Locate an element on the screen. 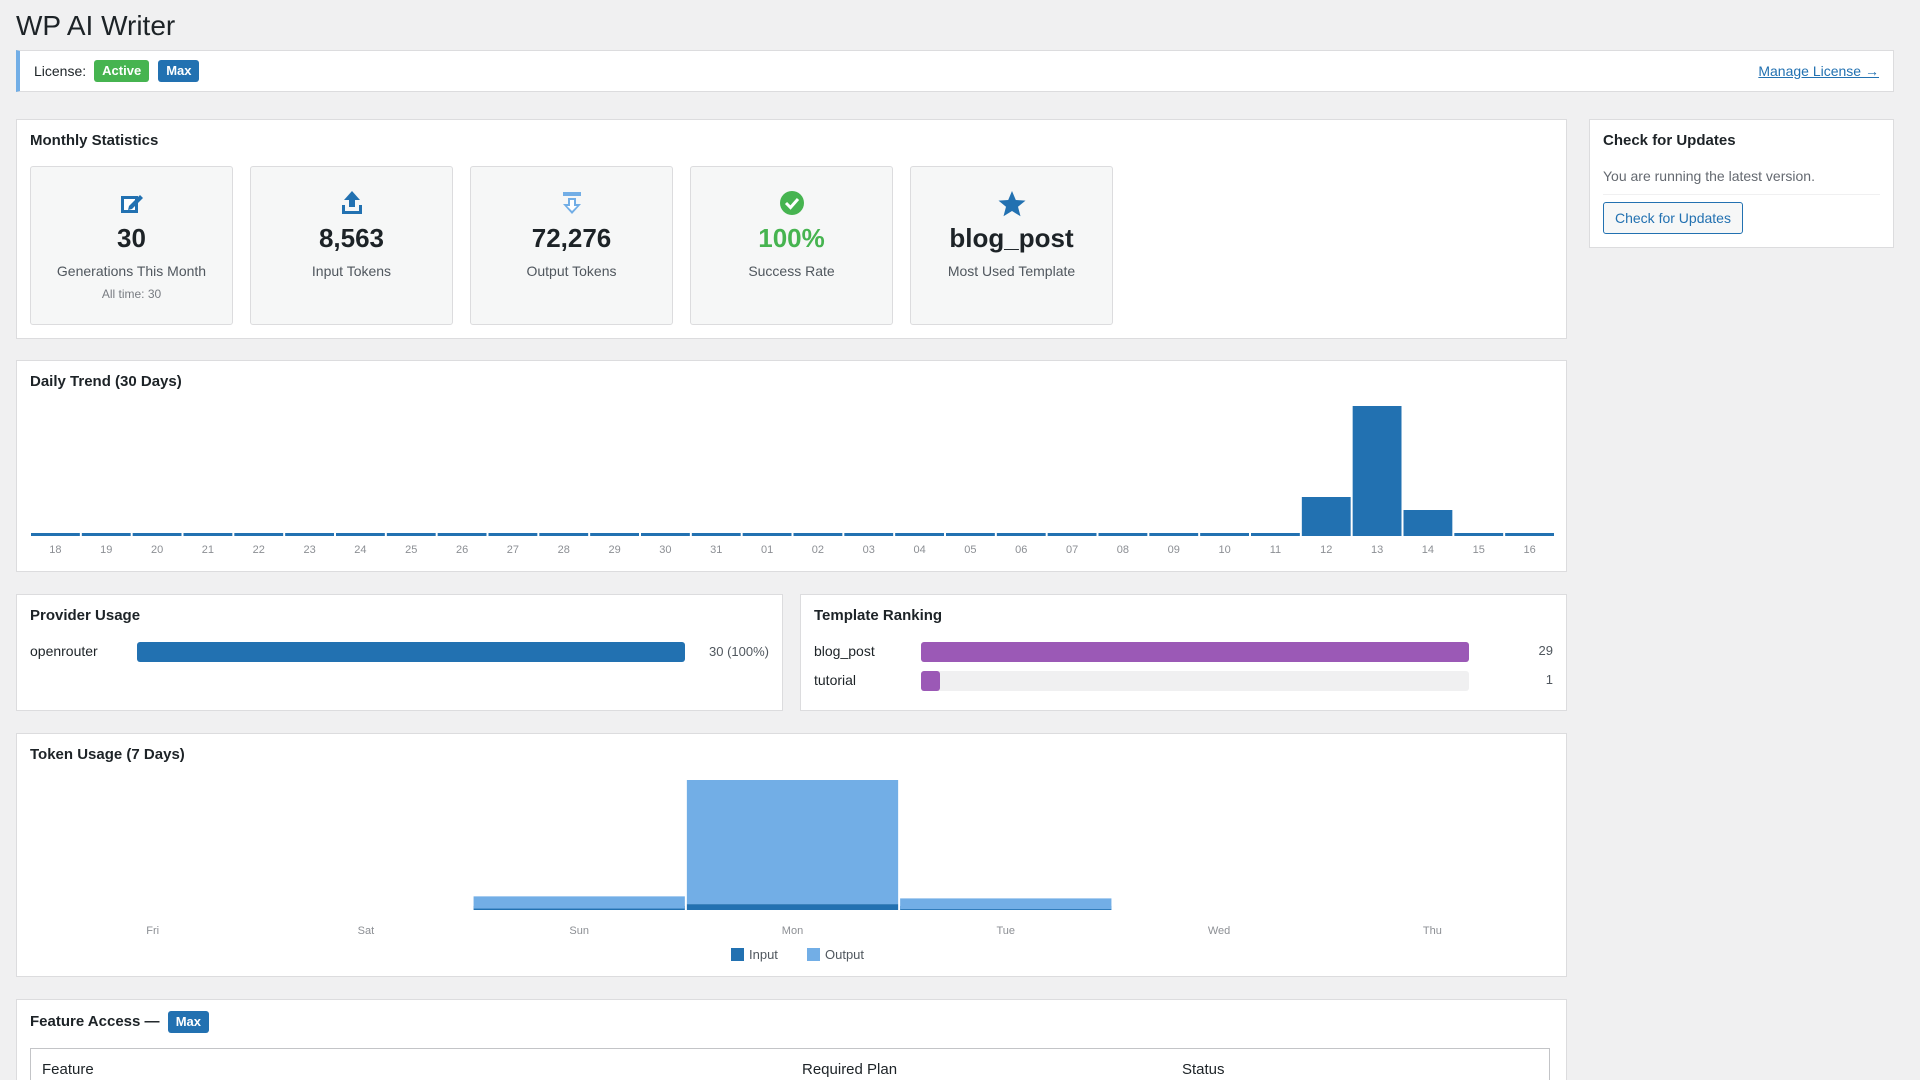 The width and height of the screenshot is (1920, 1080). provider-usage-card: Provider Usage openrouter 30 (100%) is located at coordinates (399, 652).